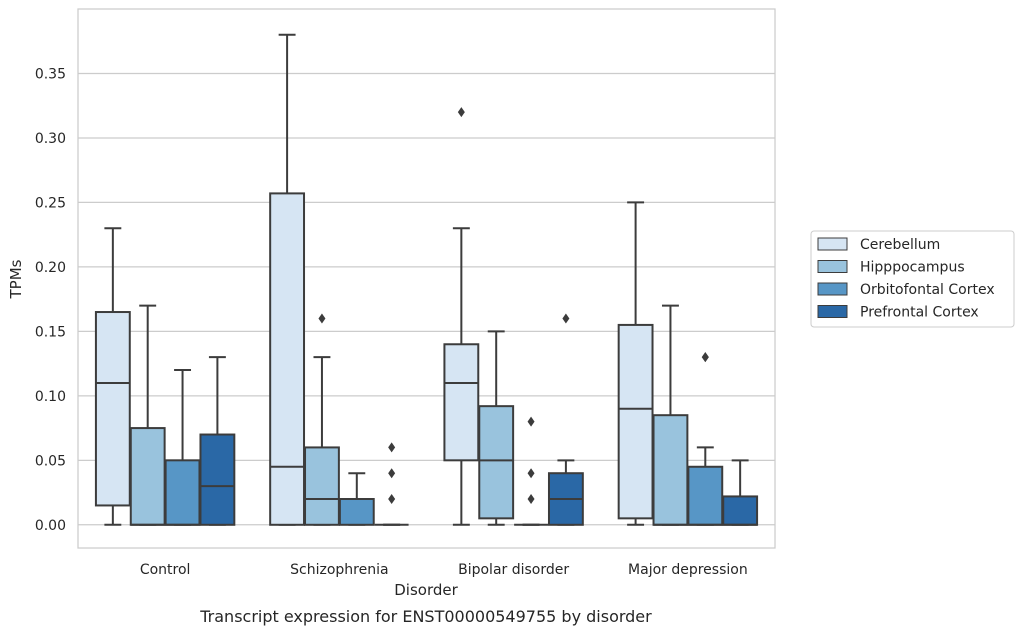  What do you see at coordinates (50, 332) in the screenshot?
I see `y-tick-label: 0.15` at bounding box center [50, 332].